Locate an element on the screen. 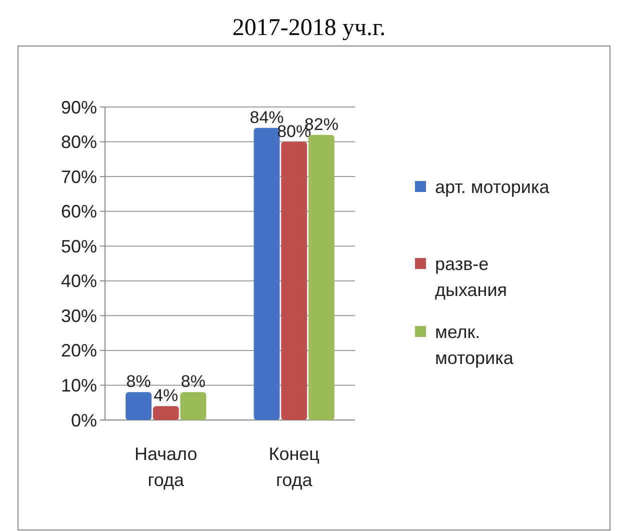 This screenshot has height=531, width=618. y-tick-label: 80% is located at coordinates (78, 142).